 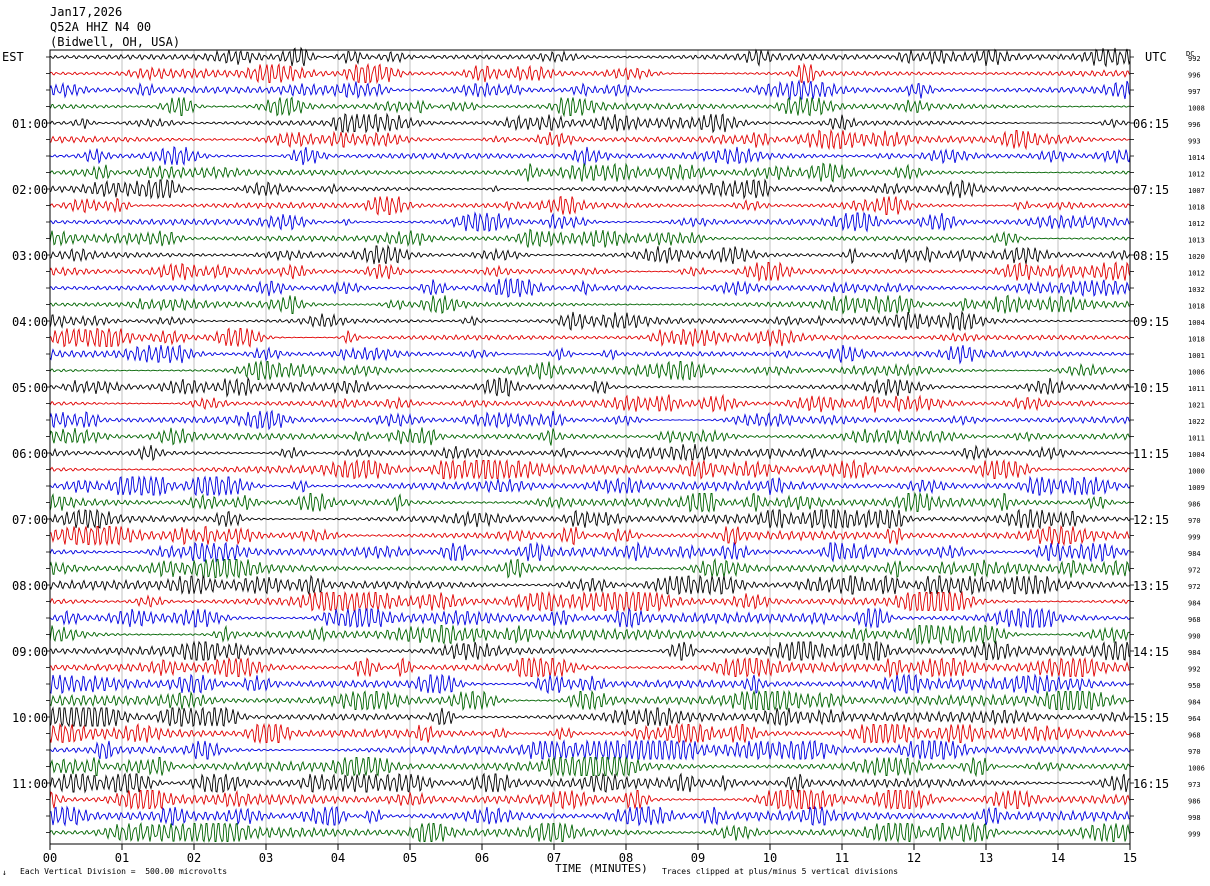 I want to click on utc-hour-label: 08:15, so click(x=1151, y=256).